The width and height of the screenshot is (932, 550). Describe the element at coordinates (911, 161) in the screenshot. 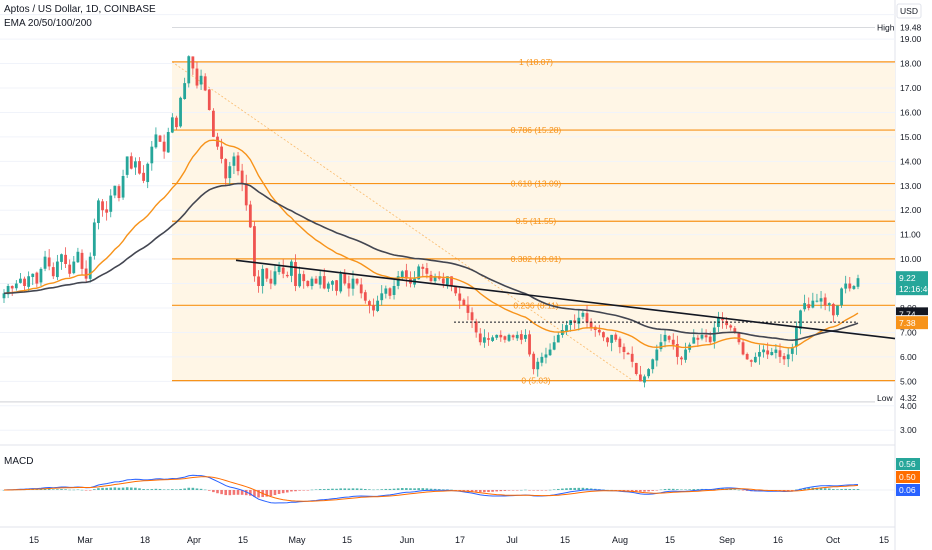

I see `price-tick-label: 14.00` at that location.